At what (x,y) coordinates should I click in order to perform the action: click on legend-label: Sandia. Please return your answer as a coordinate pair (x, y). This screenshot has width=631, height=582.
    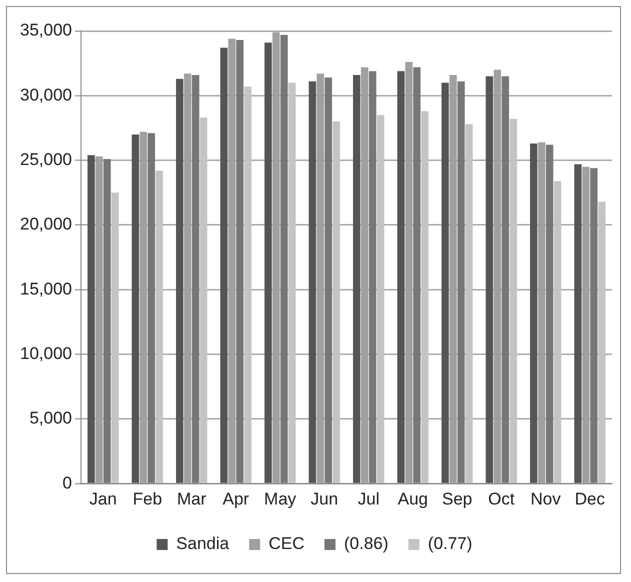
    Looking at the image, I should click on (203, 544).